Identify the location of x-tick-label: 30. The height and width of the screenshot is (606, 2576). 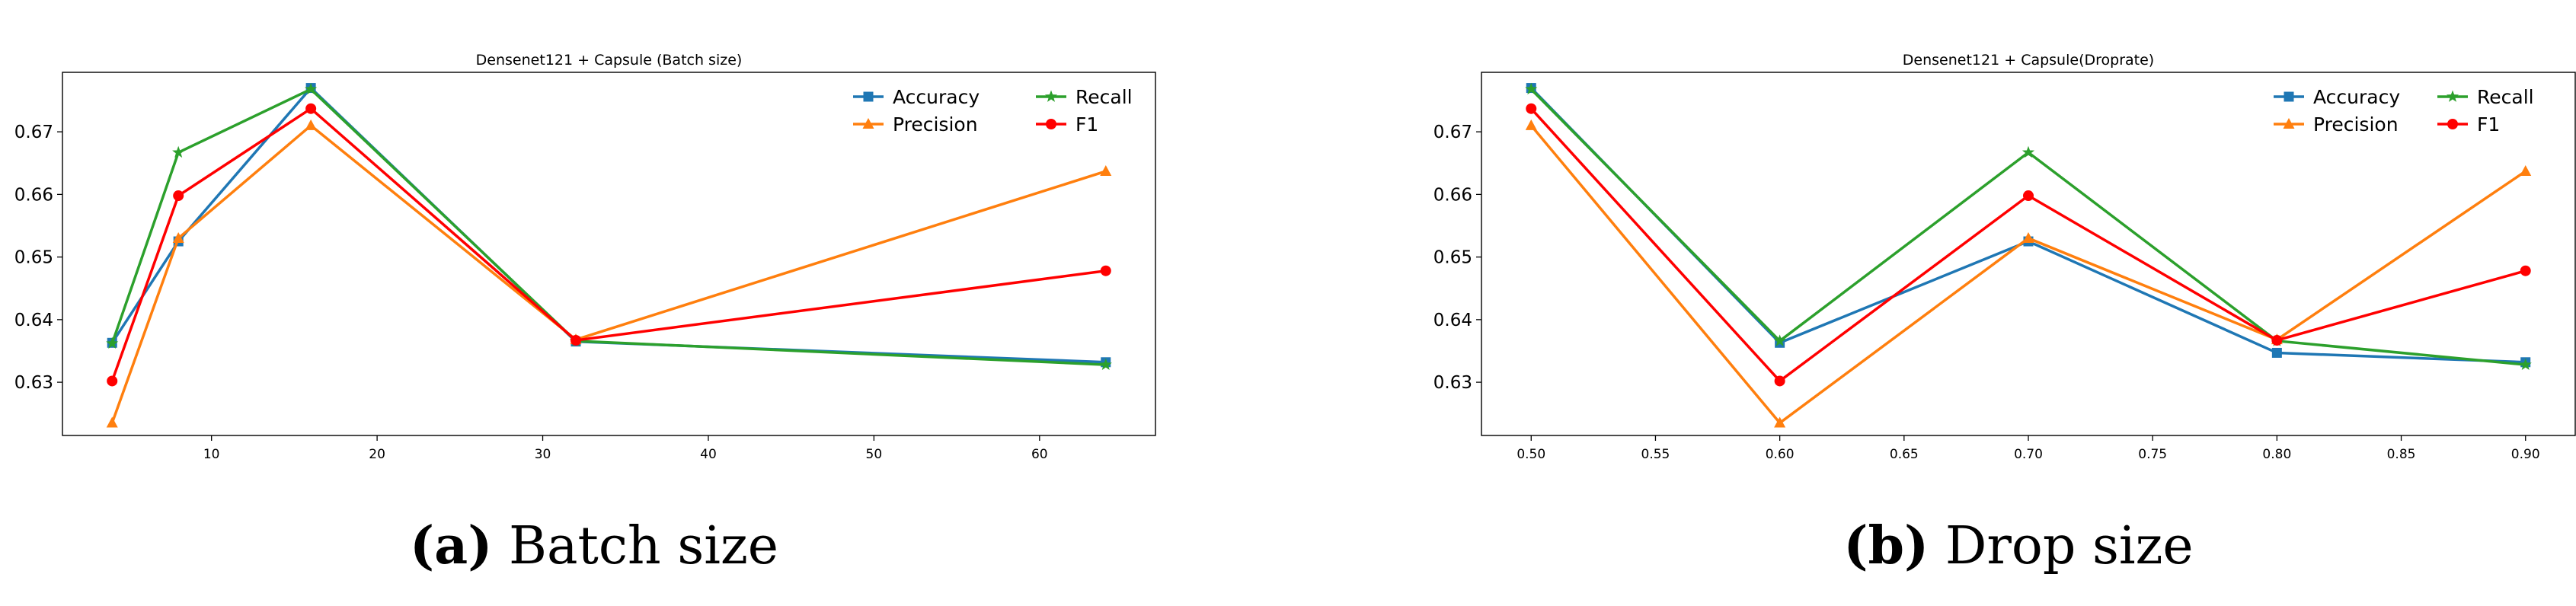
(543, 454).